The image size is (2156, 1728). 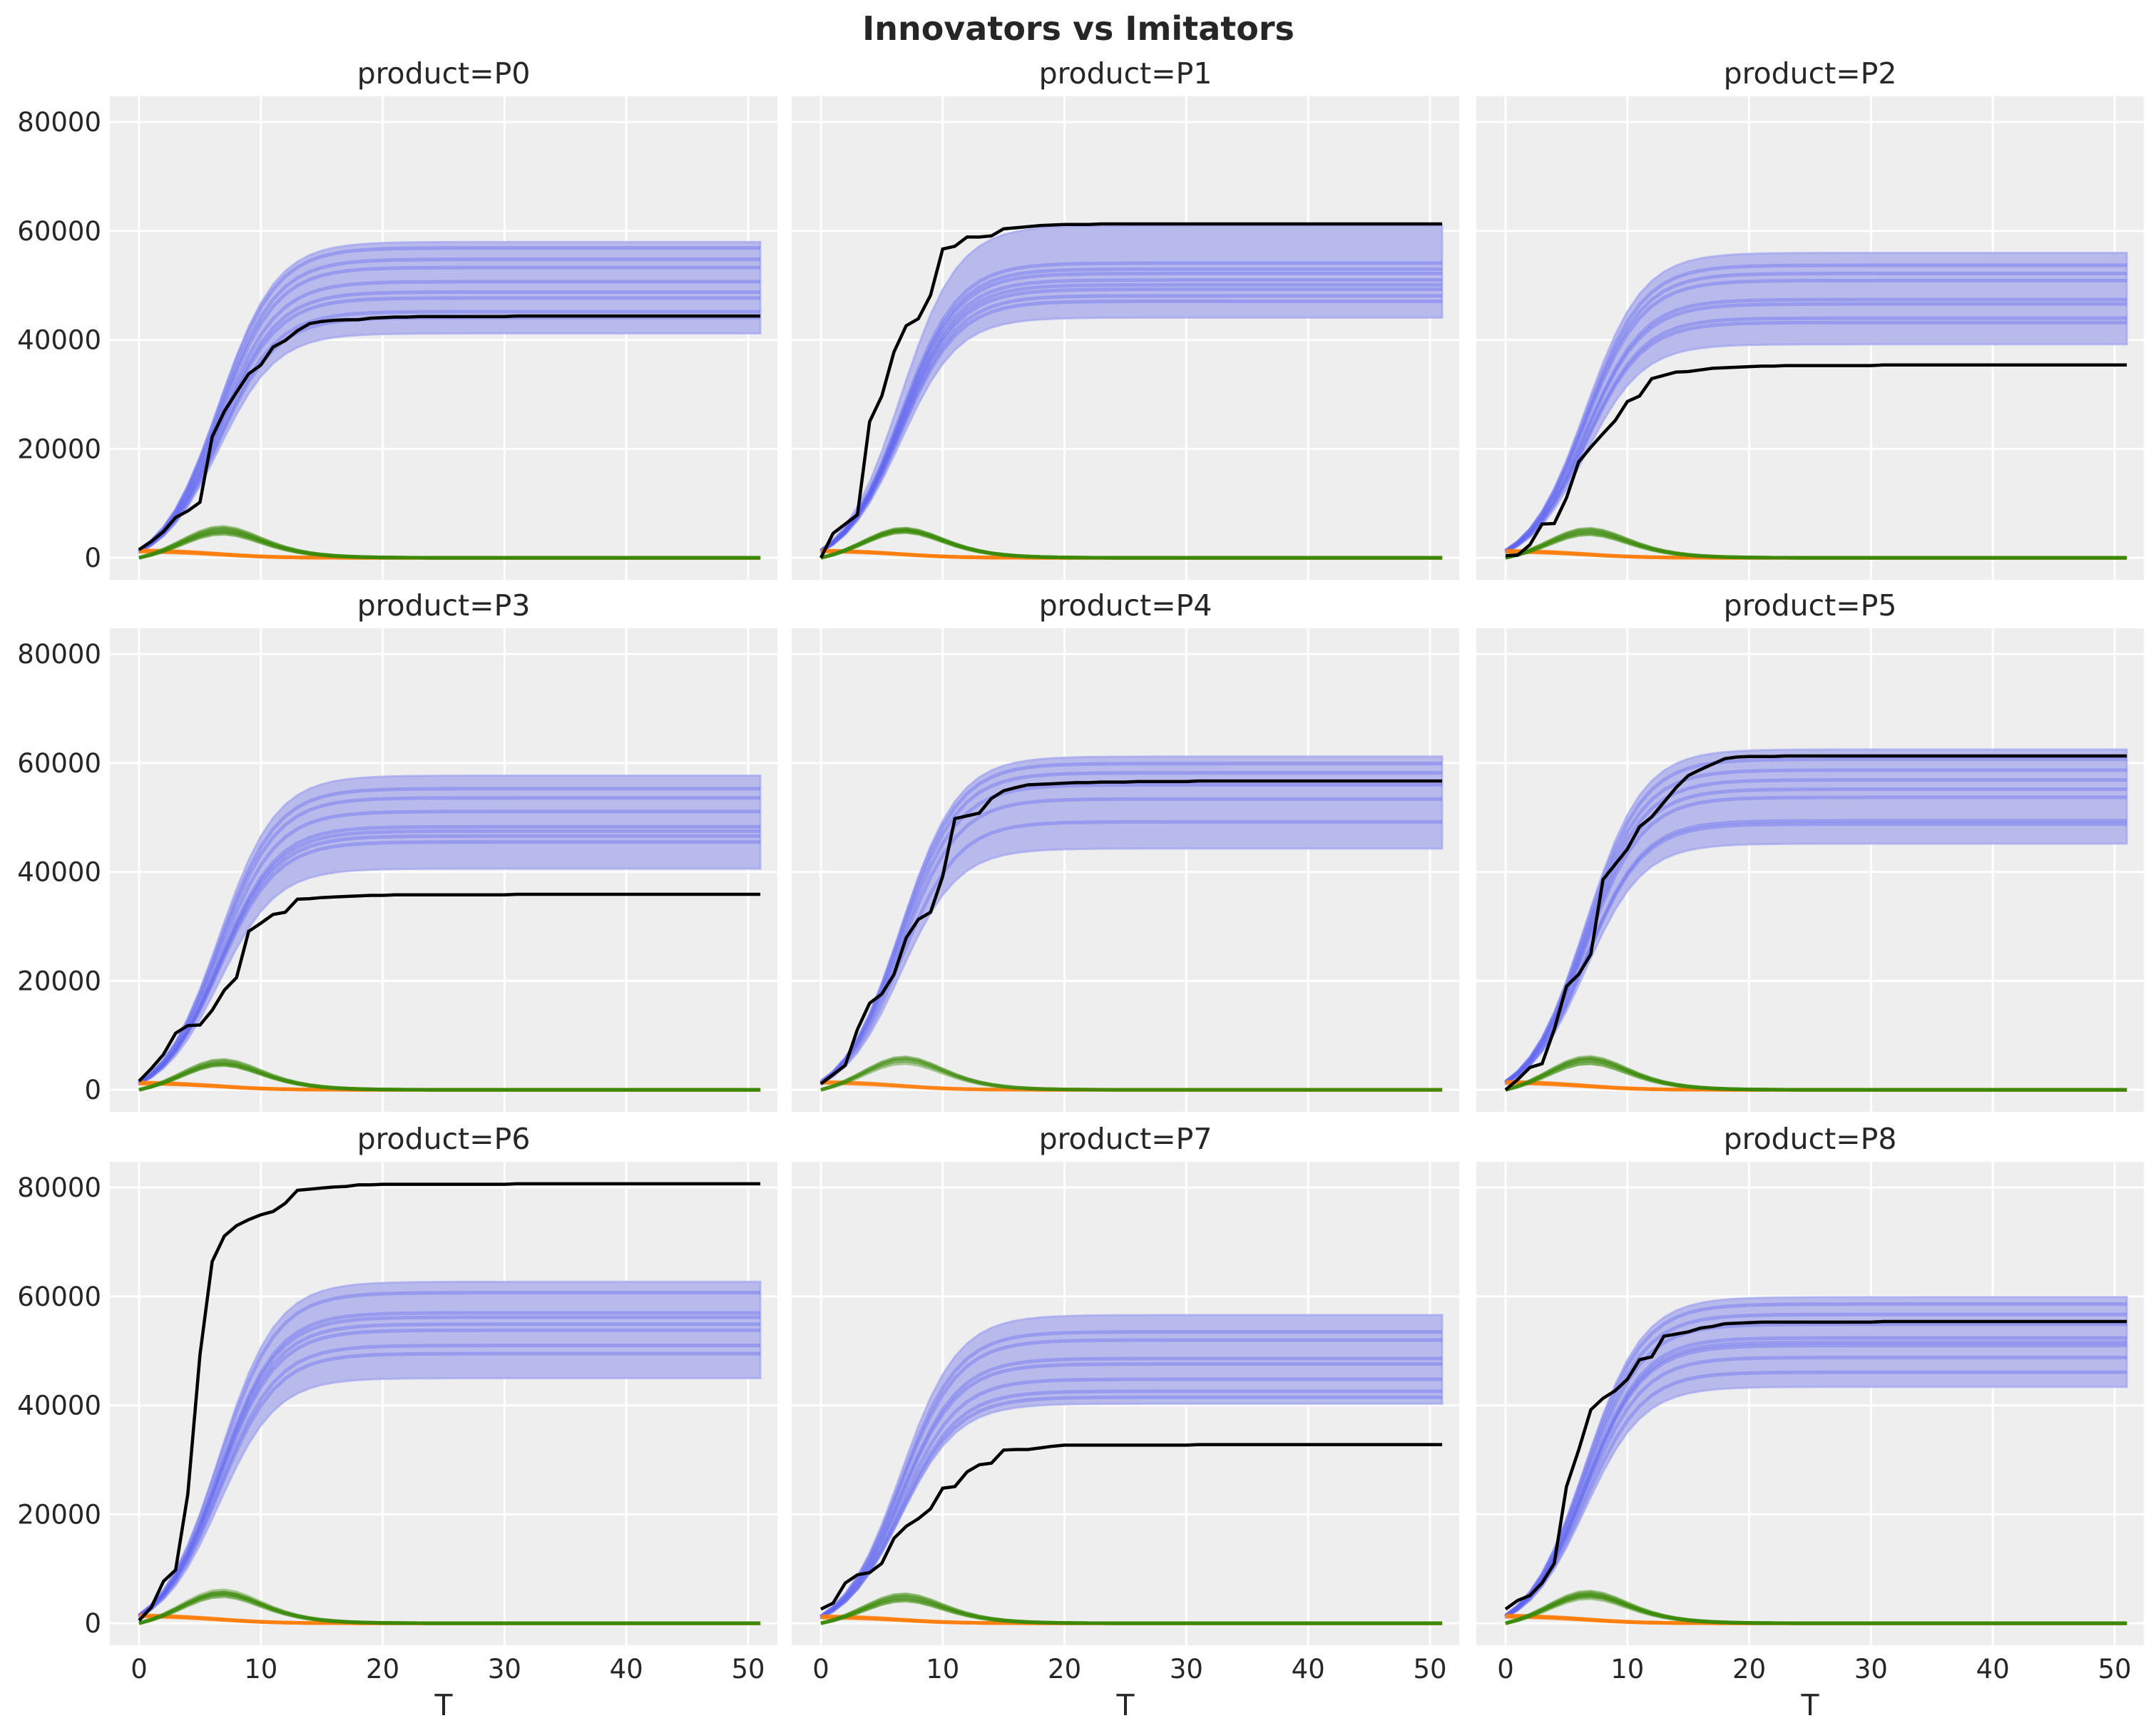 I want to click on y-tick-label: 0, so click(x=92, y=1624).